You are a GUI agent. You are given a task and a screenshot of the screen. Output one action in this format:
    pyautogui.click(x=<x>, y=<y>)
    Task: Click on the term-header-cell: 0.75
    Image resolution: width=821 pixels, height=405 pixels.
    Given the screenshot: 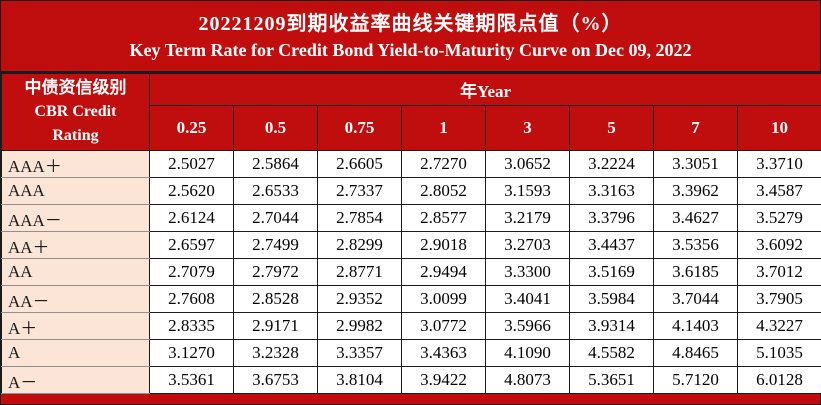 What is the action you would take?
    pyautogui.click(x=359, y=128)
    